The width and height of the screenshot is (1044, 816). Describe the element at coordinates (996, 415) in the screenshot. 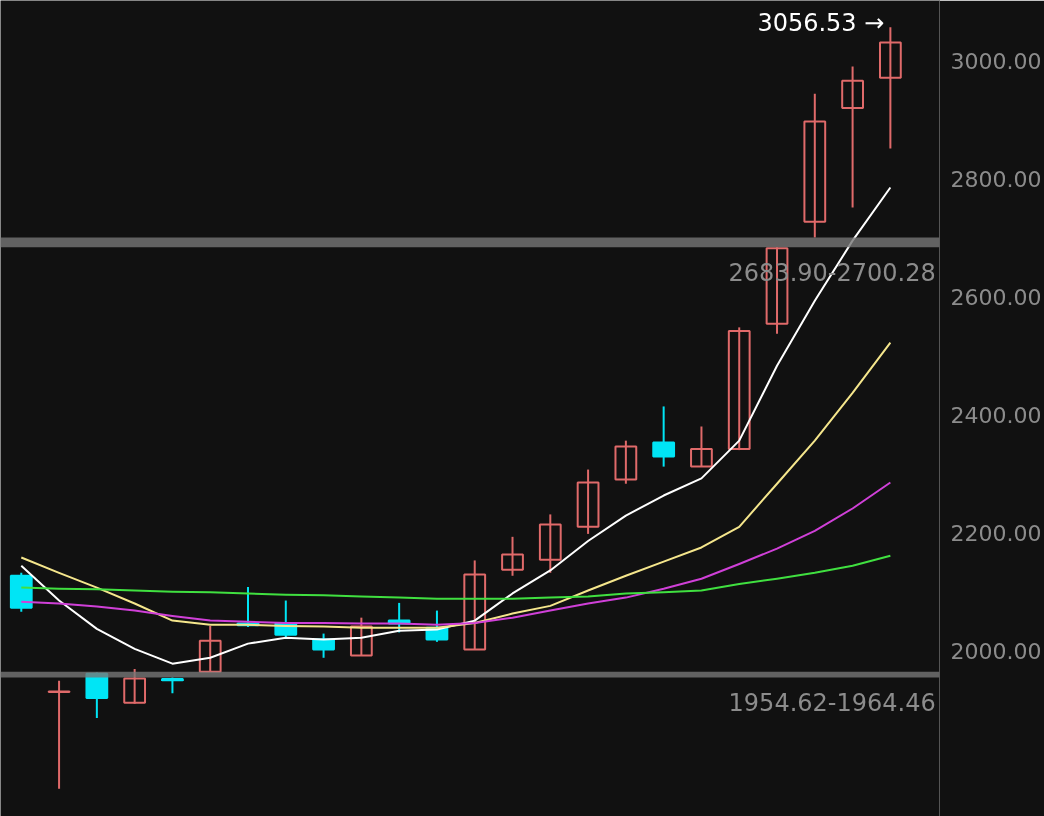

I see `y-tick-label: 2400.00` at that location.